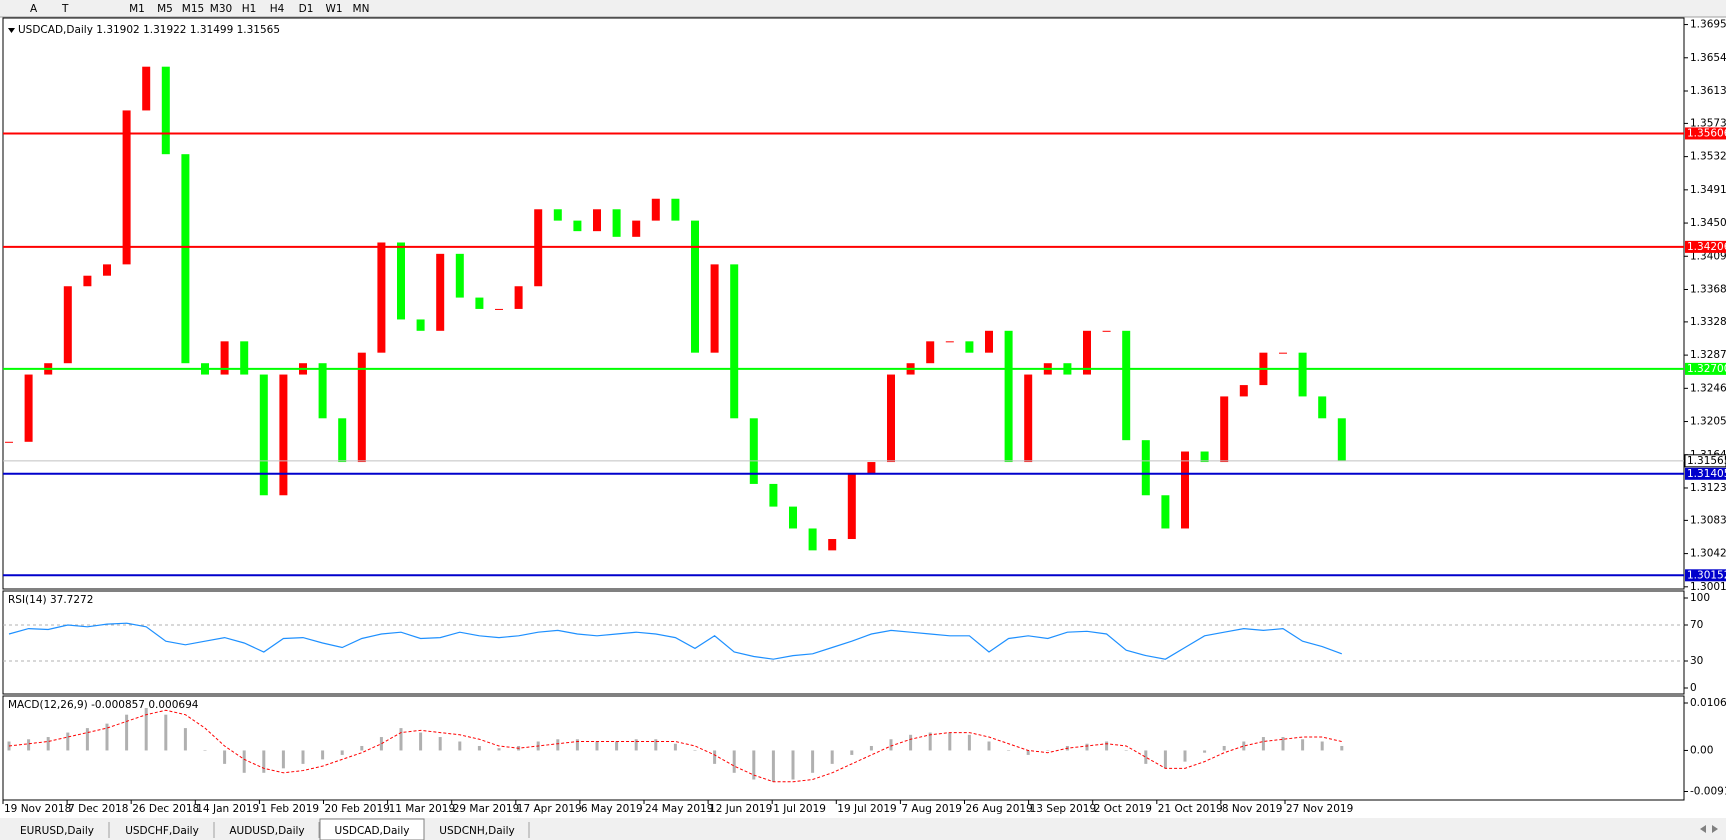  I want to click on timeframe-button: W1, so click(333, 9).